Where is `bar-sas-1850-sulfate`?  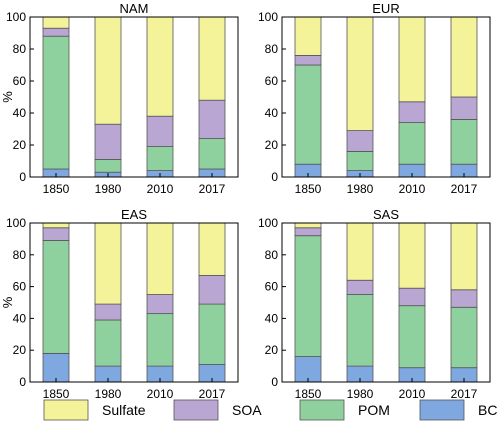 bar-sas-1850-sulfate is located at coordinates (308, 225).